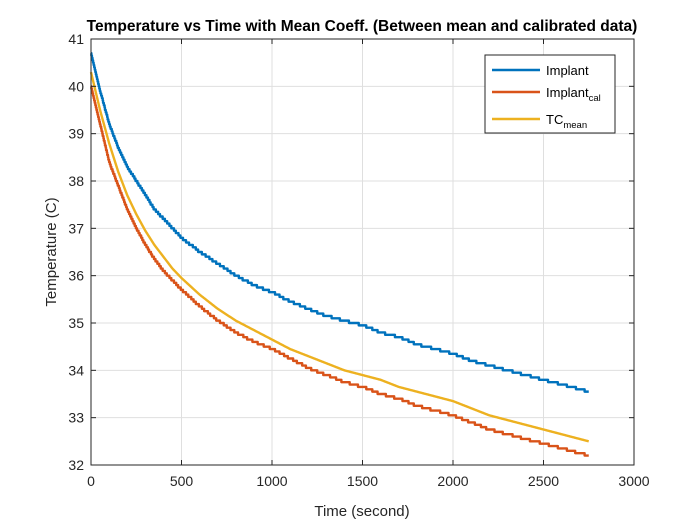  What do you see at coordinates (76, 276) in the screenshot?
I see `y-tick-label: 36` at bounding box center [76, 276].